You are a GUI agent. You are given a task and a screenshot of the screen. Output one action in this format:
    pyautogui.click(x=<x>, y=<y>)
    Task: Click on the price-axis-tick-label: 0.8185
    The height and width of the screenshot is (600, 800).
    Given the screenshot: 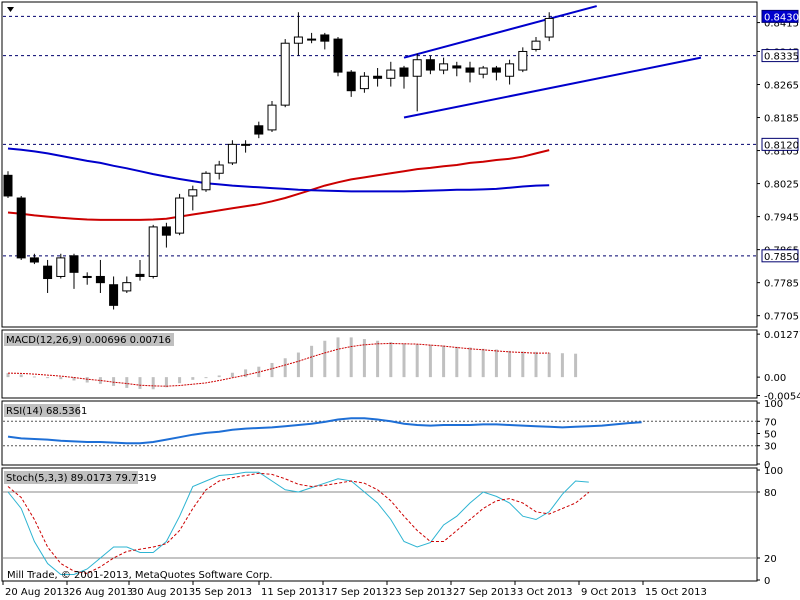 What is the action you would take?
    pyautogui.click(x=781, y=119)
    